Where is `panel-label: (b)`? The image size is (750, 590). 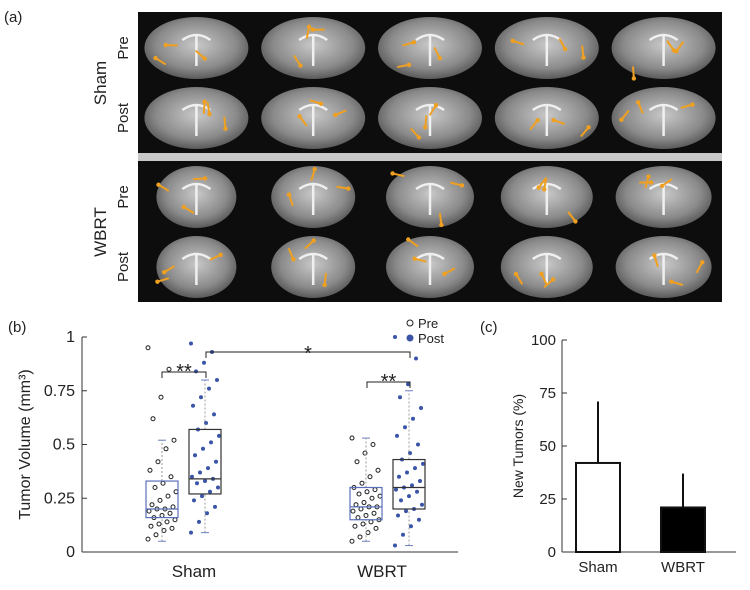
panel-label: (b) is located at coordinates (17, 327).